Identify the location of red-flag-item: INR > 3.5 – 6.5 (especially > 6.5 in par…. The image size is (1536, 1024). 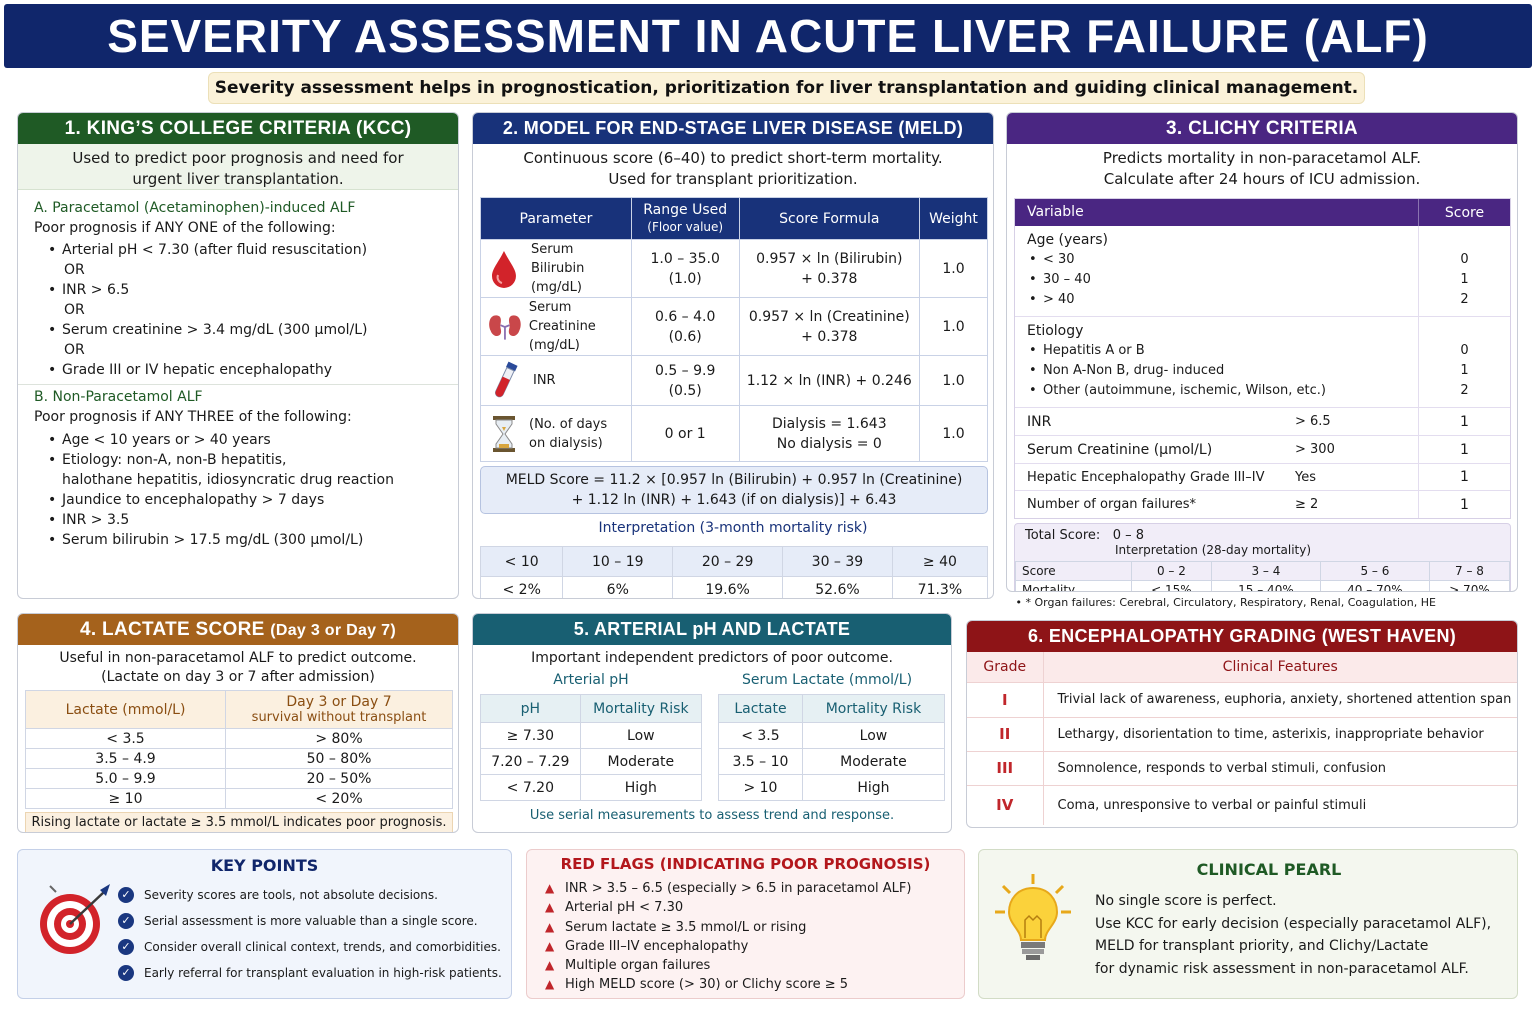
(738, 888).